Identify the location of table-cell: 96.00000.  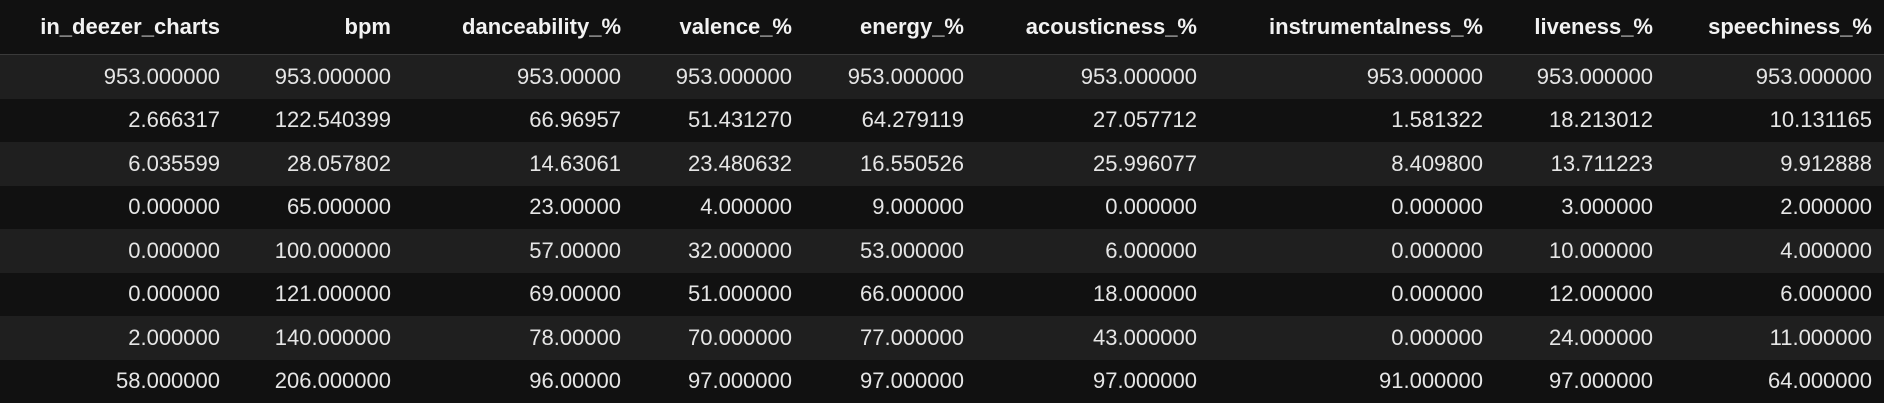
(518, 381).